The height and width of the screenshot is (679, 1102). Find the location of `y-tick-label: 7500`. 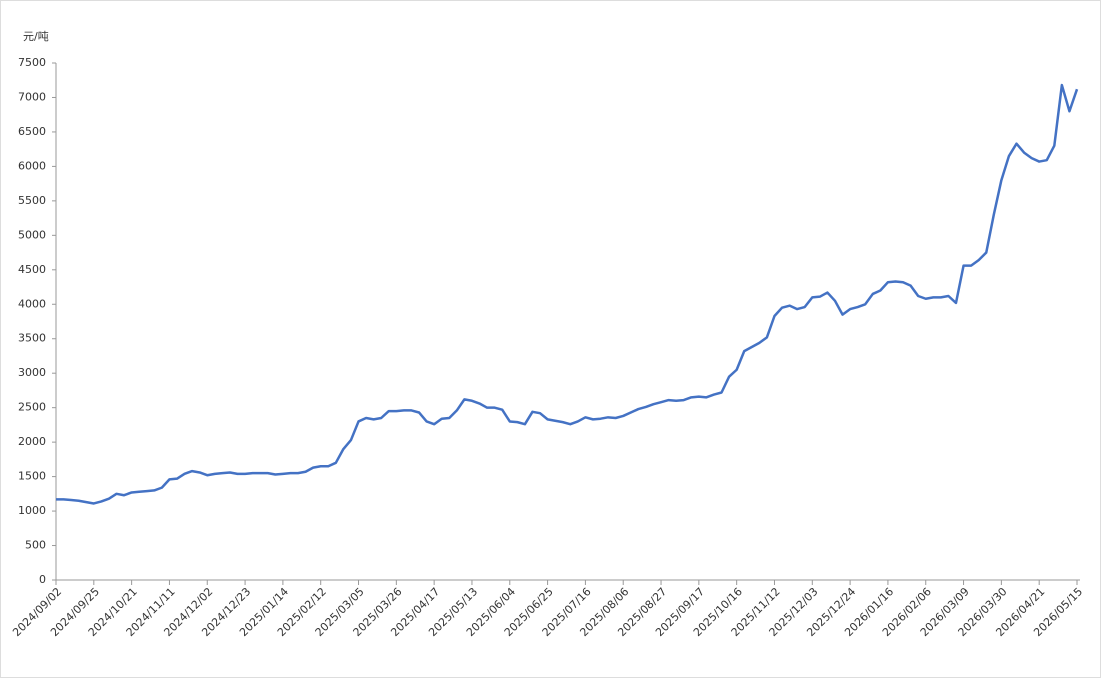

y-tick-label: 7500 is located at coordinates (32, 62).